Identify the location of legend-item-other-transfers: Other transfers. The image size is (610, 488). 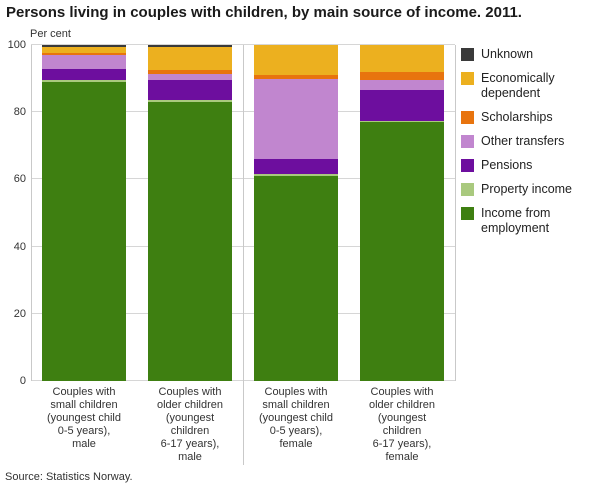
(535, 141).